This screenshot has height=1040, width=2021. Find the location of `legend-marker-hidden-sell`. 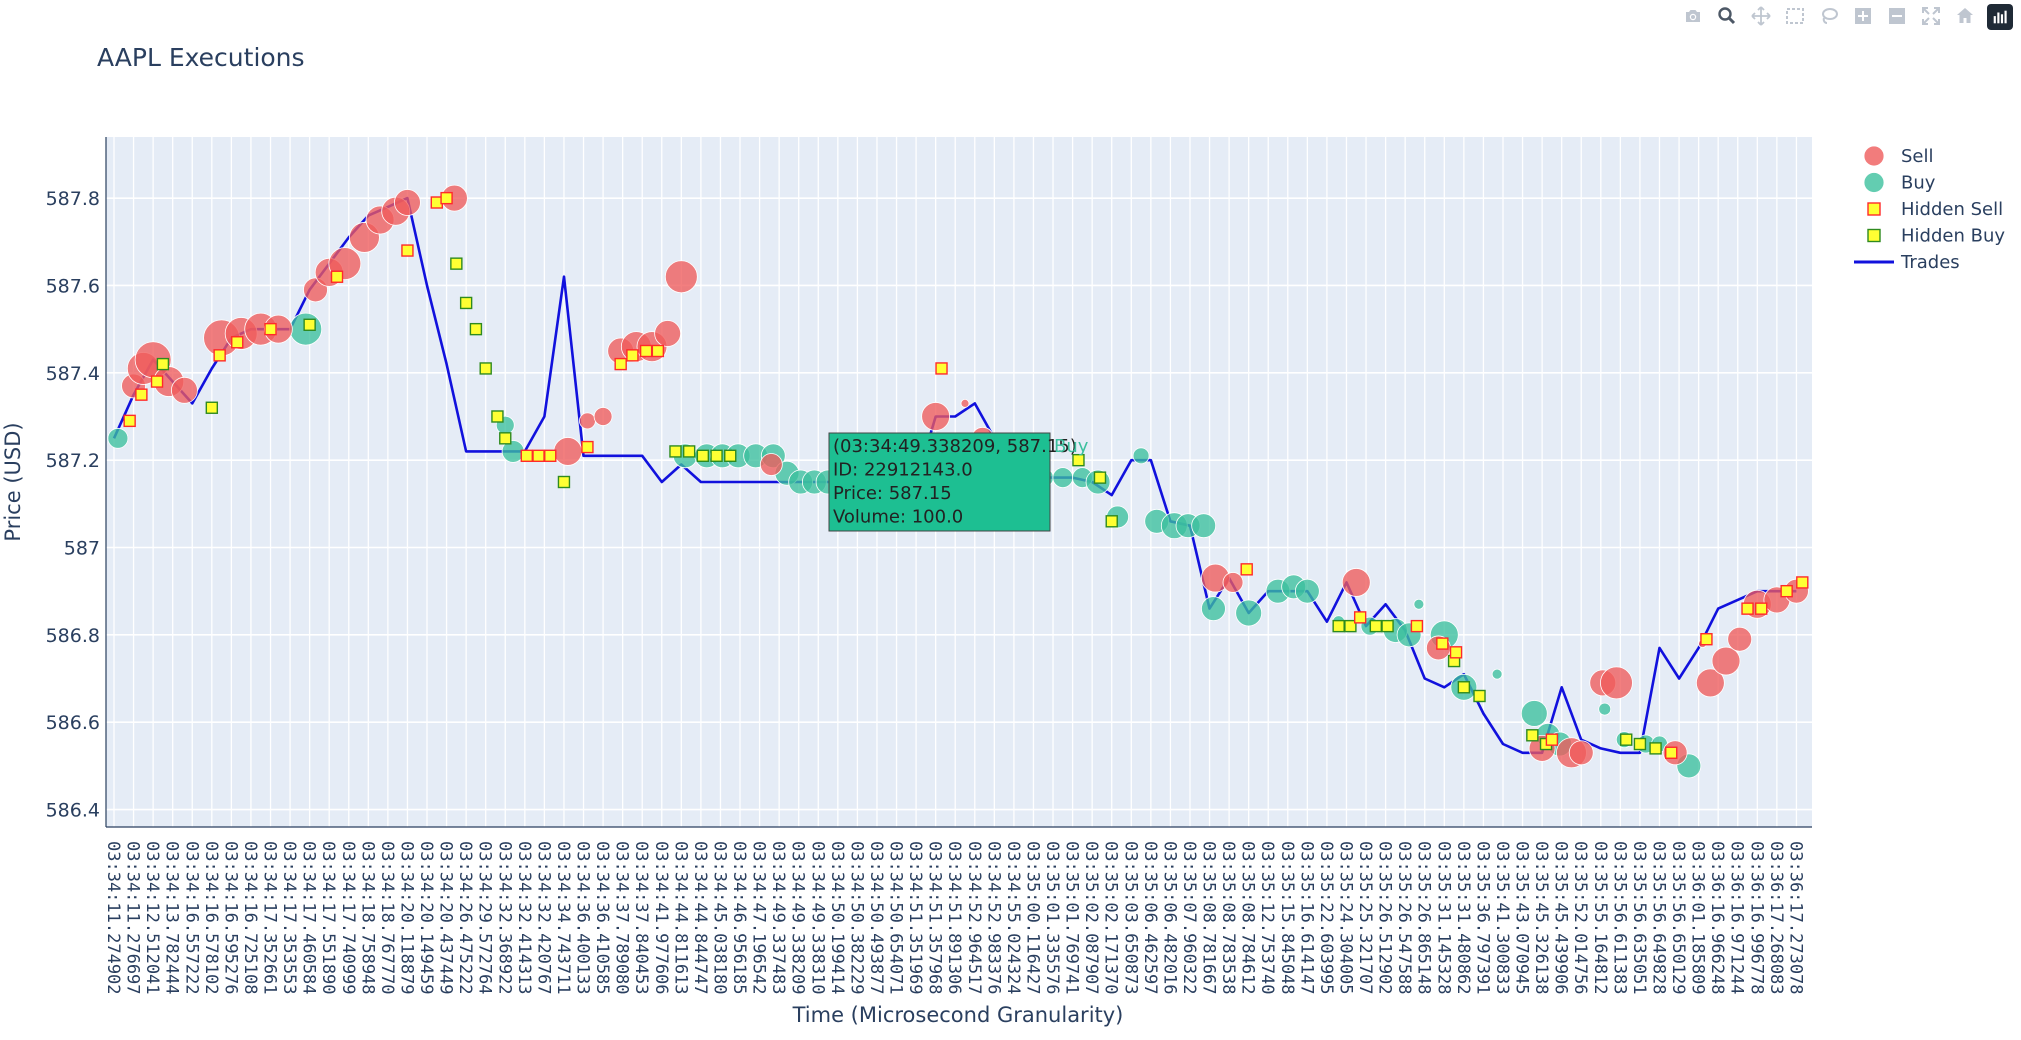

legend-marker-hidden-sell is located at coordinates (1874, 209).